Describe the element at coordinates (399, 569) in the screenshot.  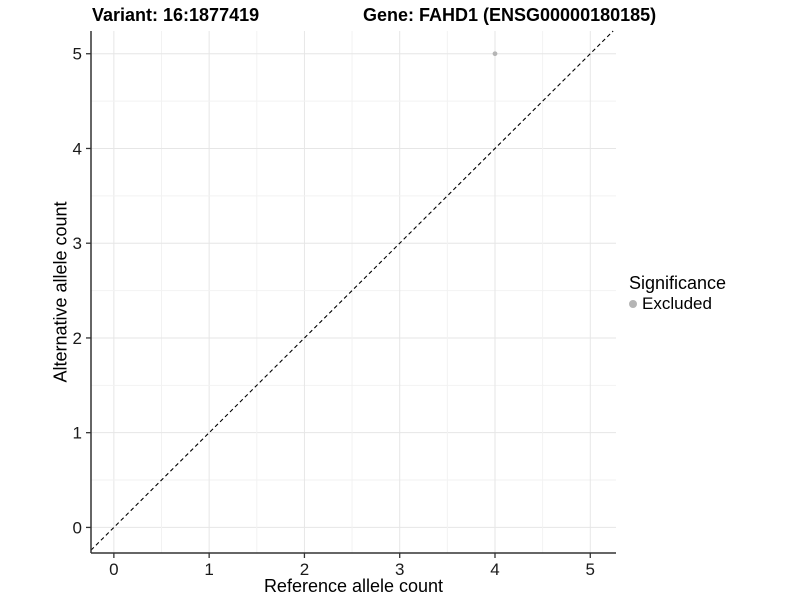
I see `x-tick-label-3: 3` at that location.